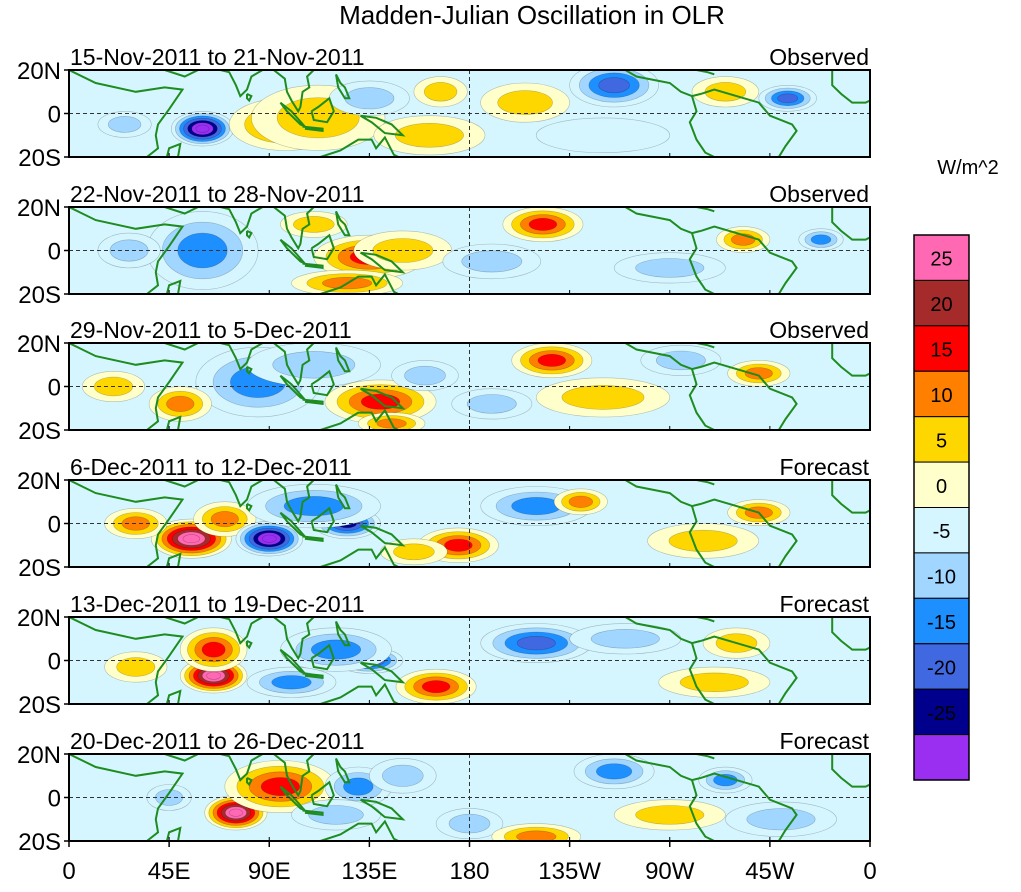 This screenshot has height=892, width=1021. I want to click on panel-date-range: 13-Dec-2011 to 19-Dec-2011, so click(217, 604).